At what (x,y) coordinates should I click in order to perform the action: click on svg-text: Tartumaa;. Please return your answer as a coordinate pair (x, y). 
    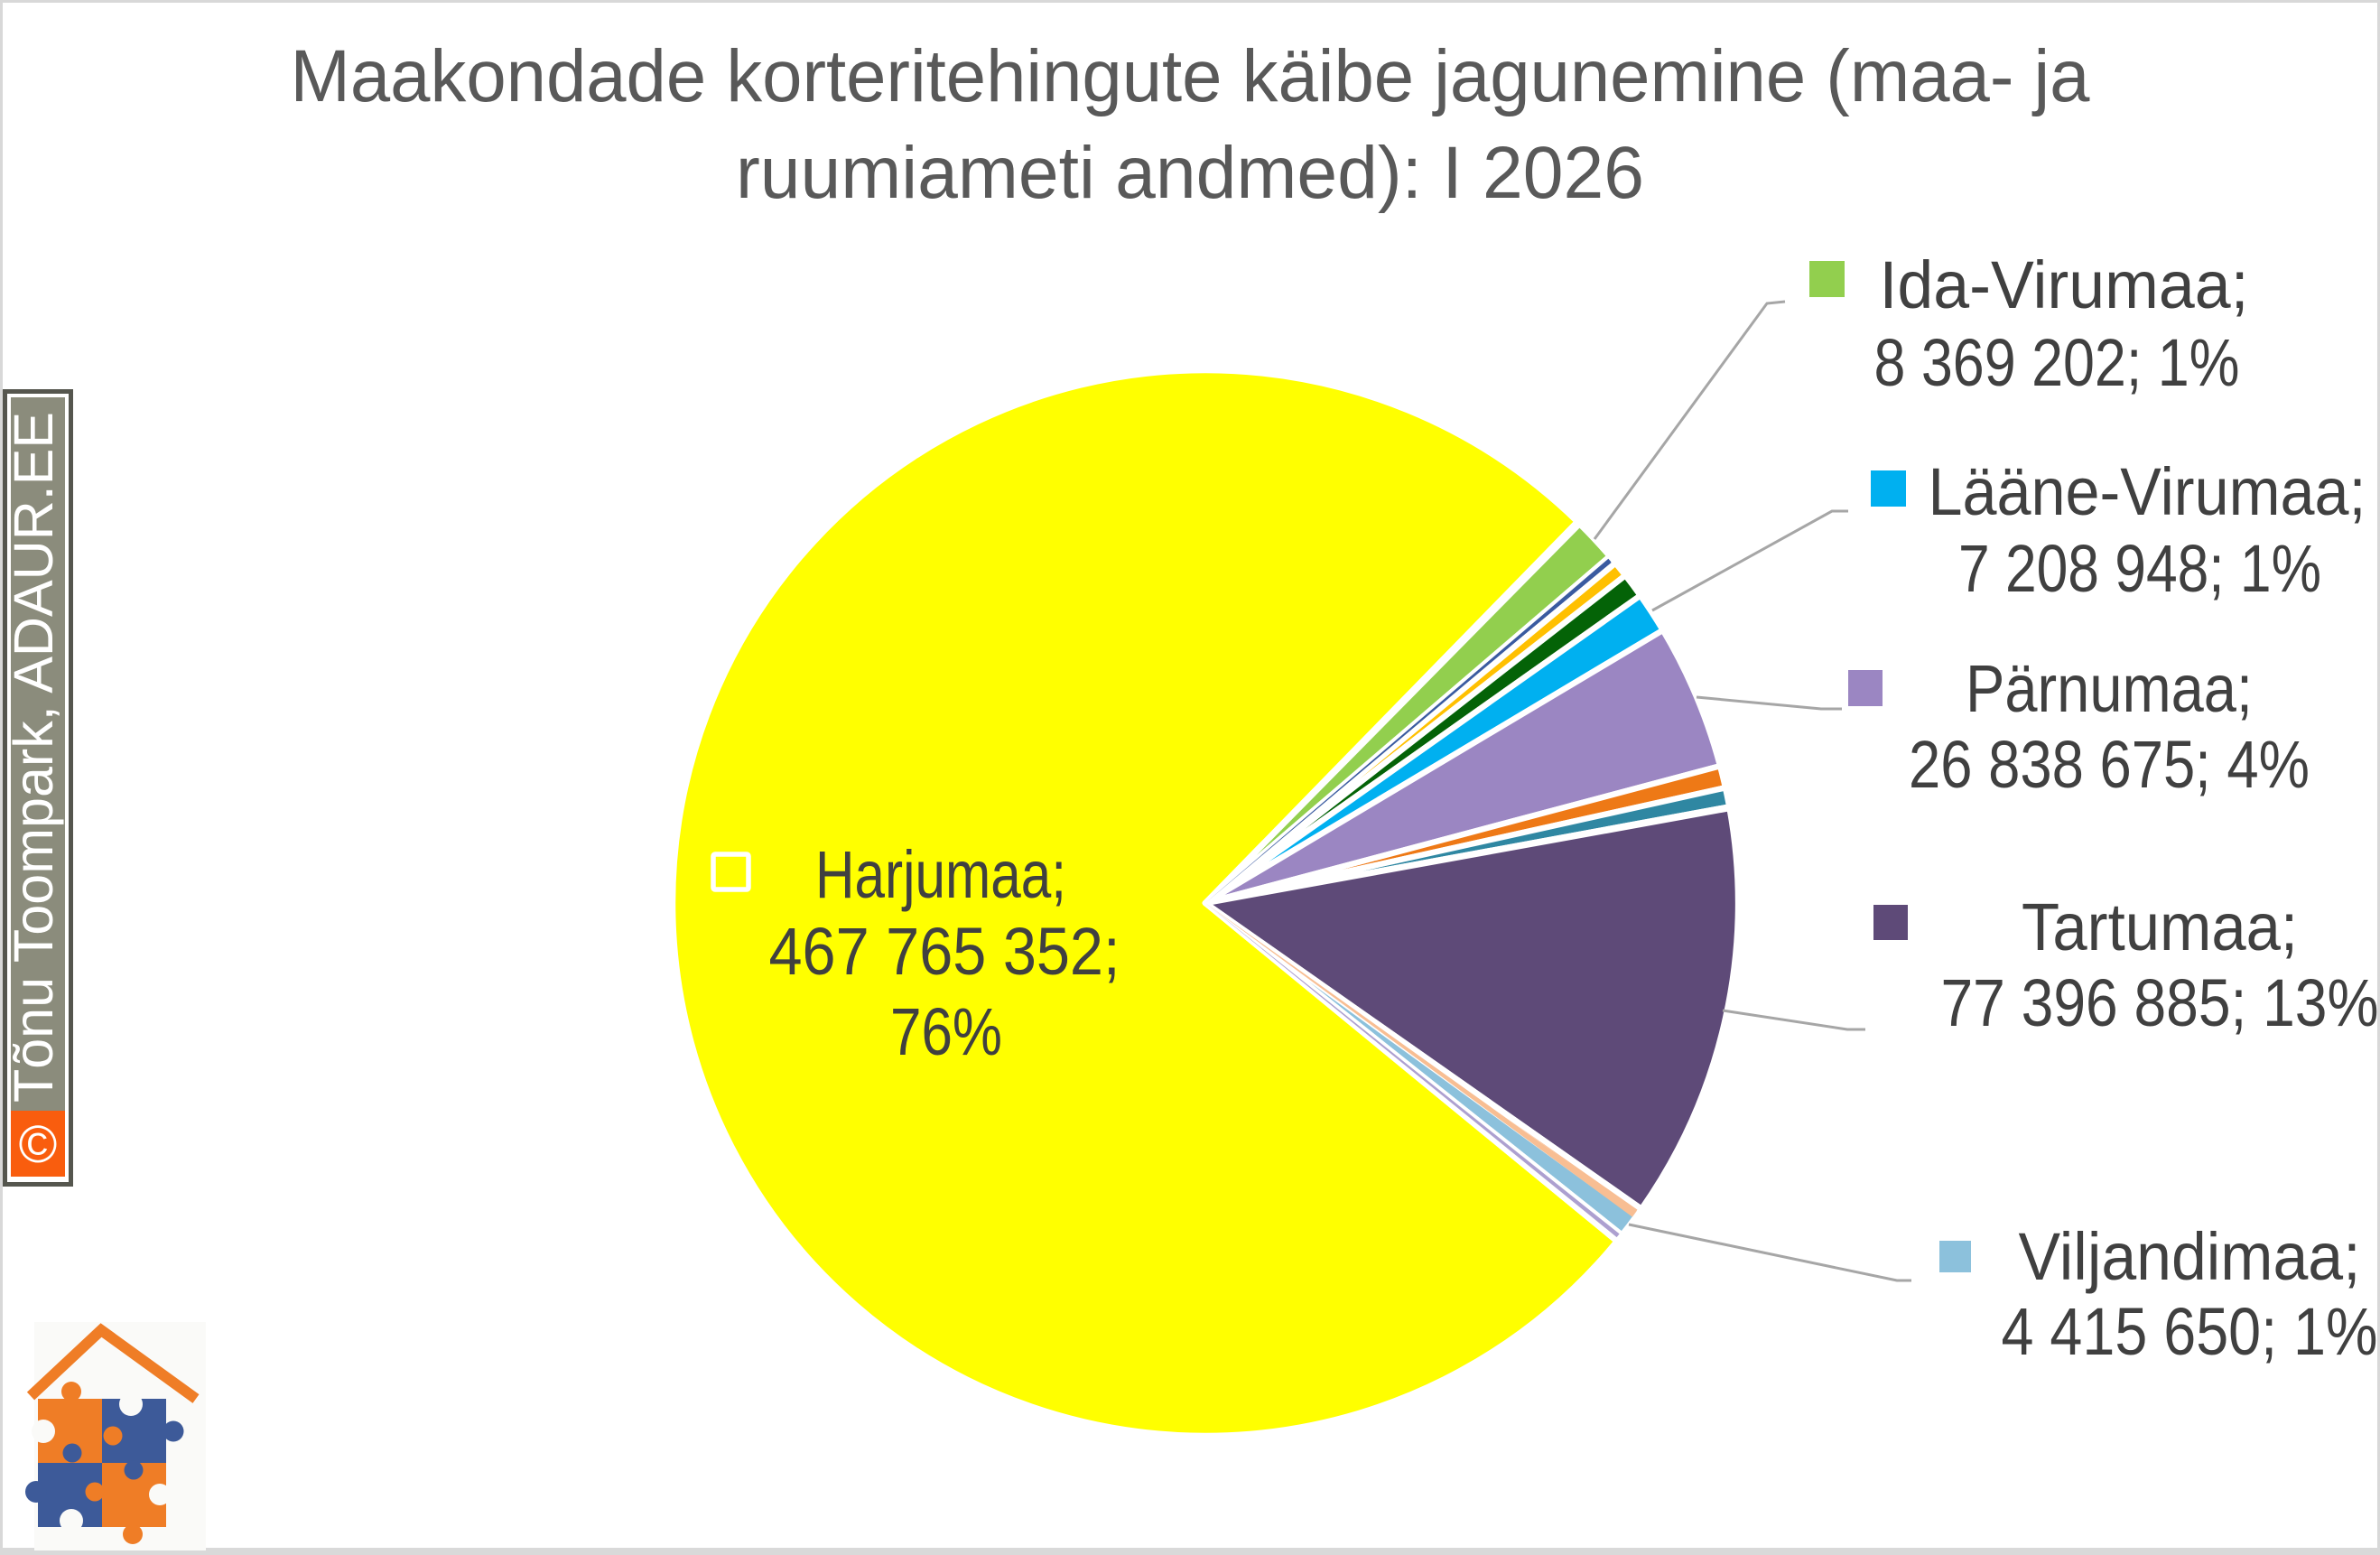
    Looking at the image, I should click on (2160, 926).